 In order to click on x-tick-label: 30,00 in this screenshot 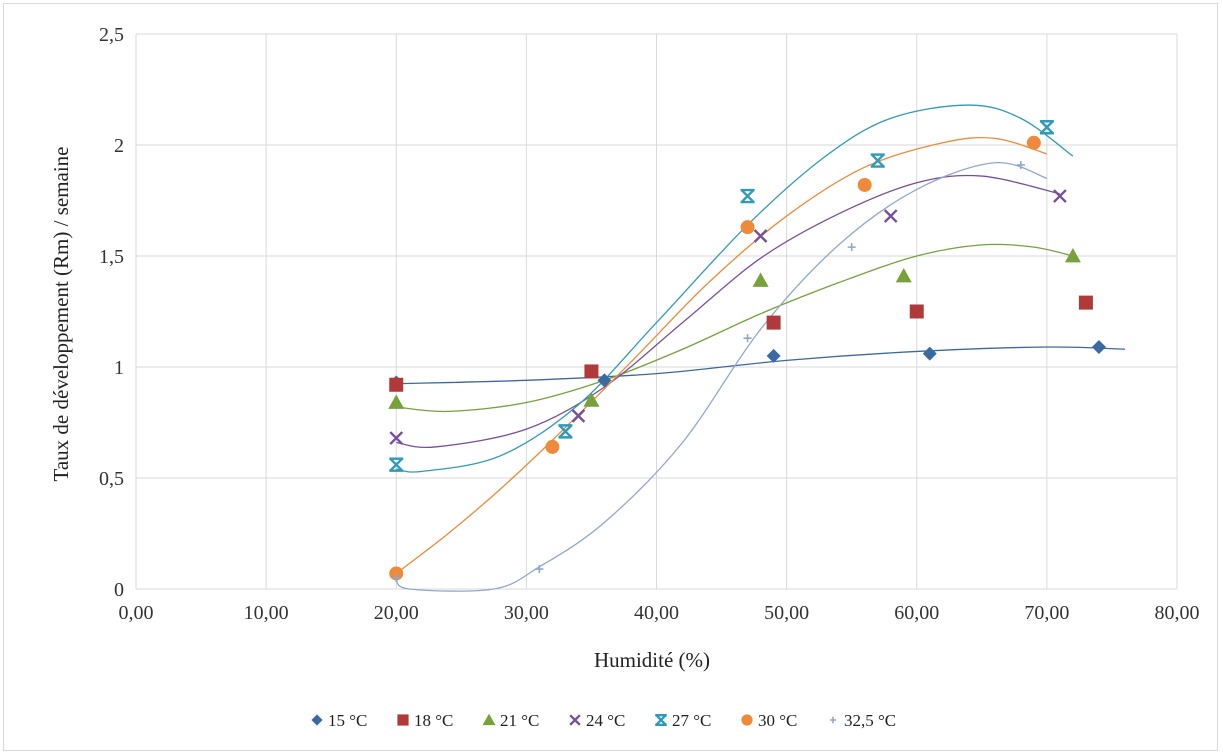, I will do `click(526, 613)`.